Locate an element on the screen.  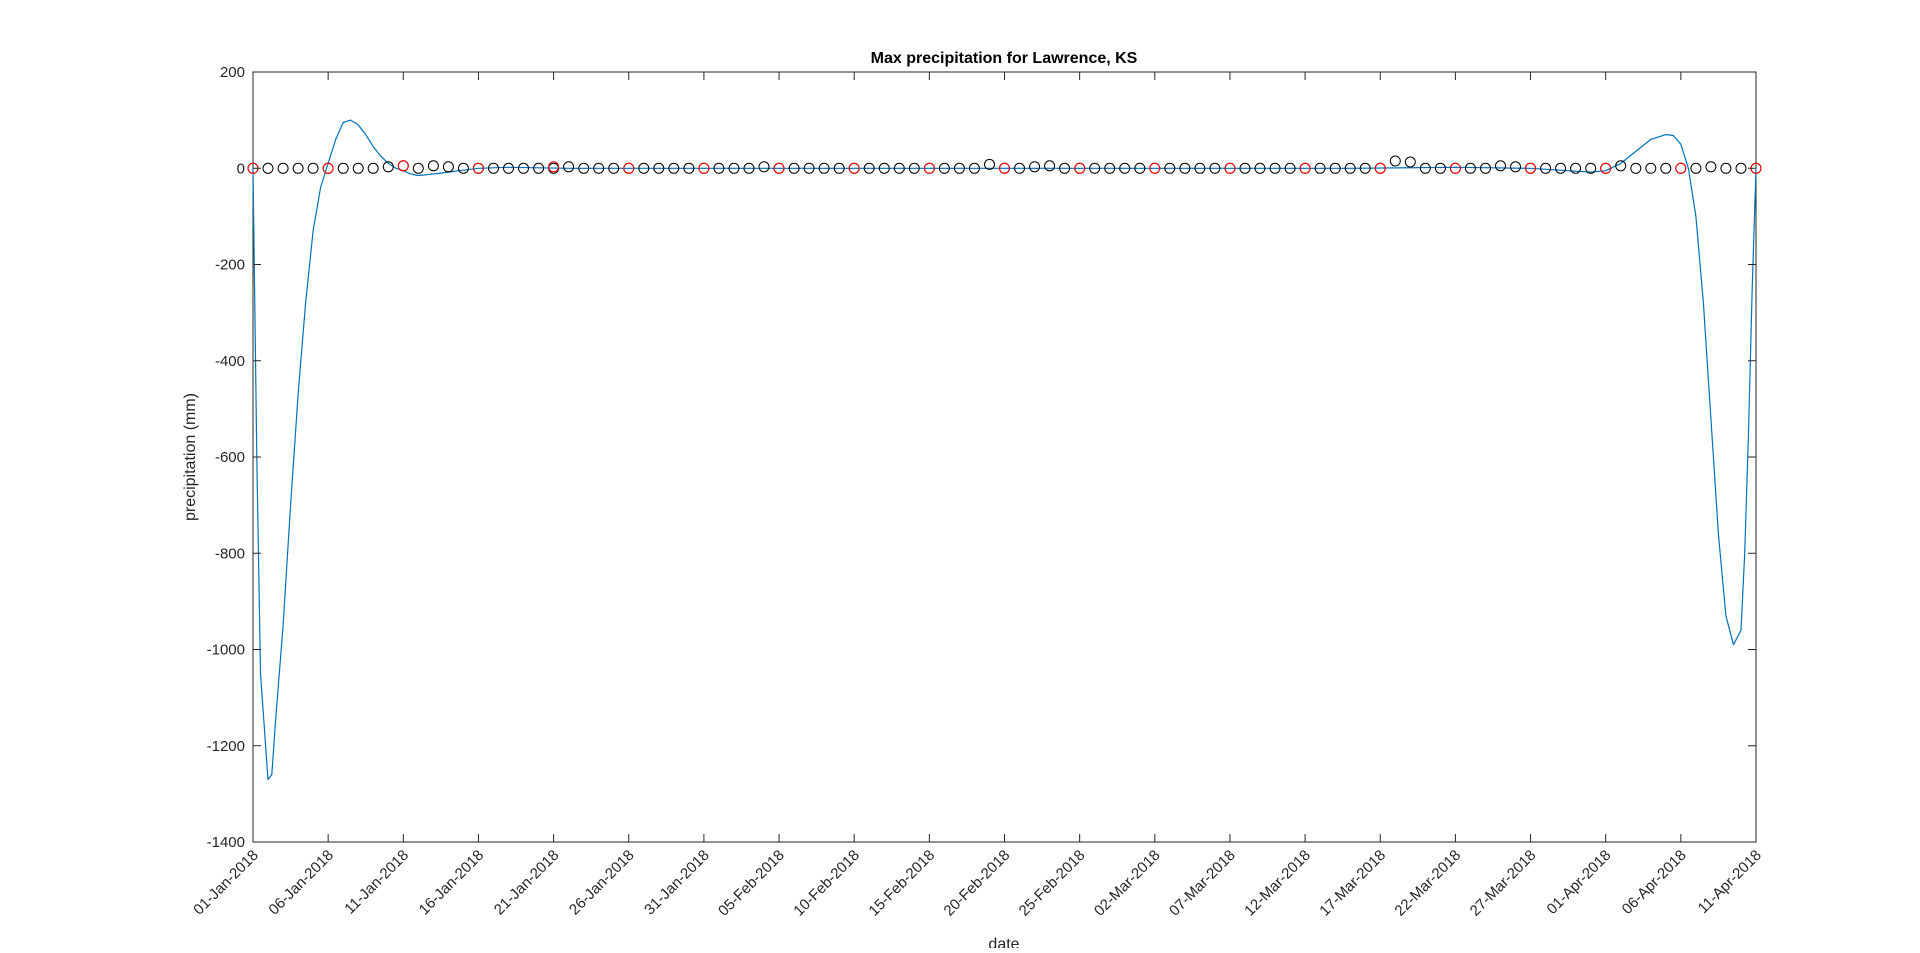
y-tick-label: 200 is located at coordinates (232, 72).